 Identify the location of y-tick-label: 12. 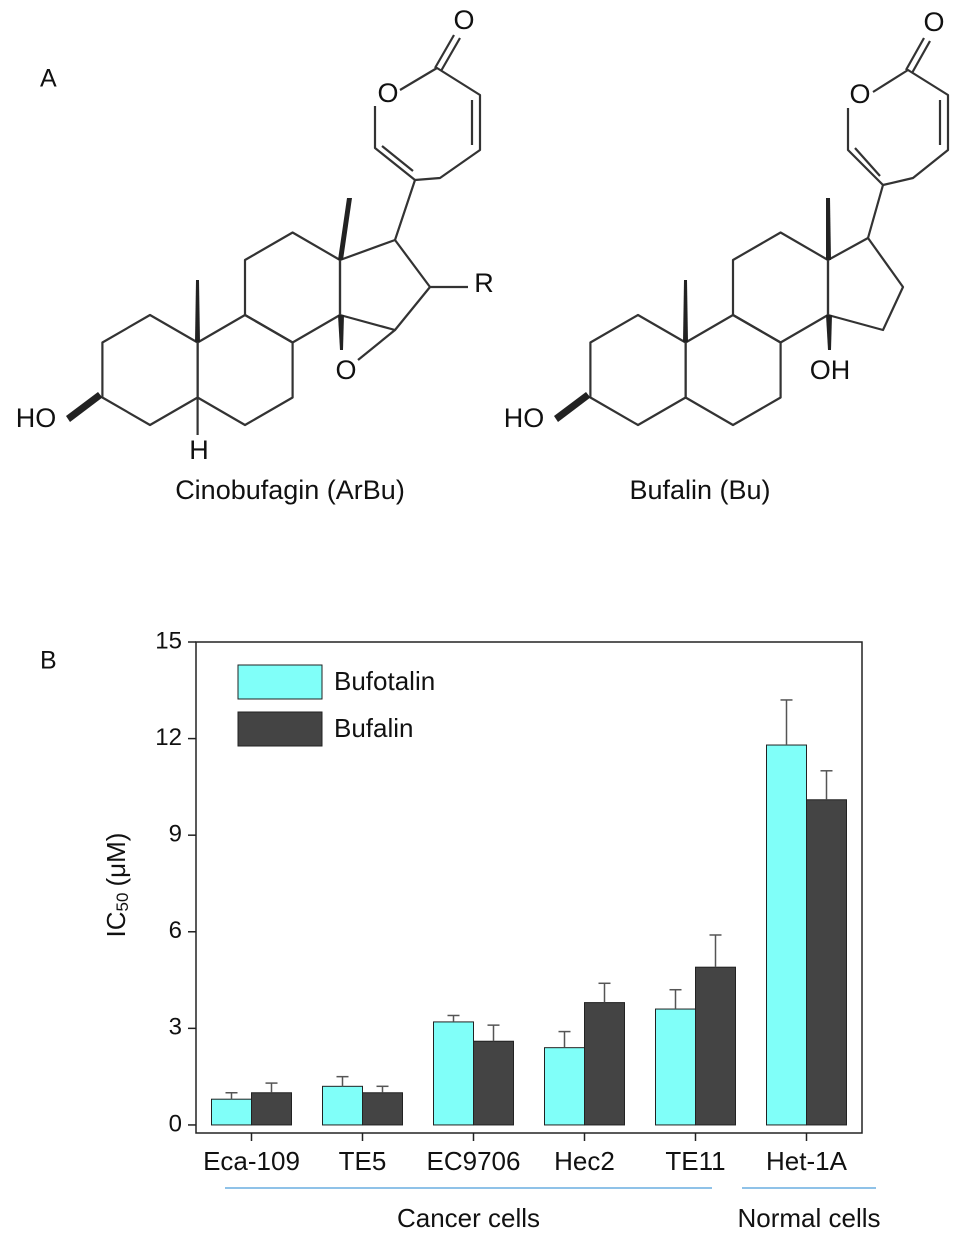
(168, 737).